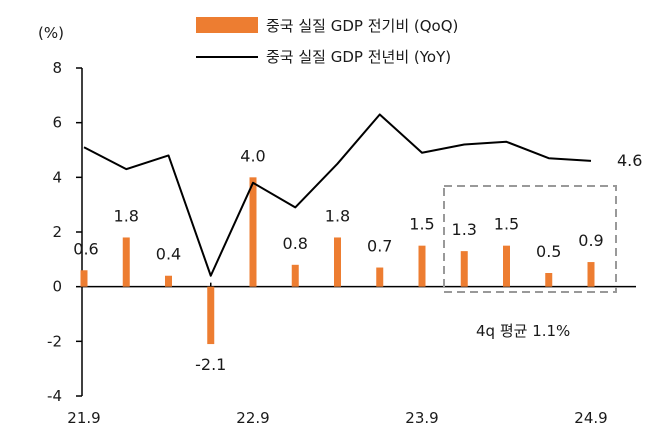  I want to click on y-tick-label: 2, so click(57, 232).